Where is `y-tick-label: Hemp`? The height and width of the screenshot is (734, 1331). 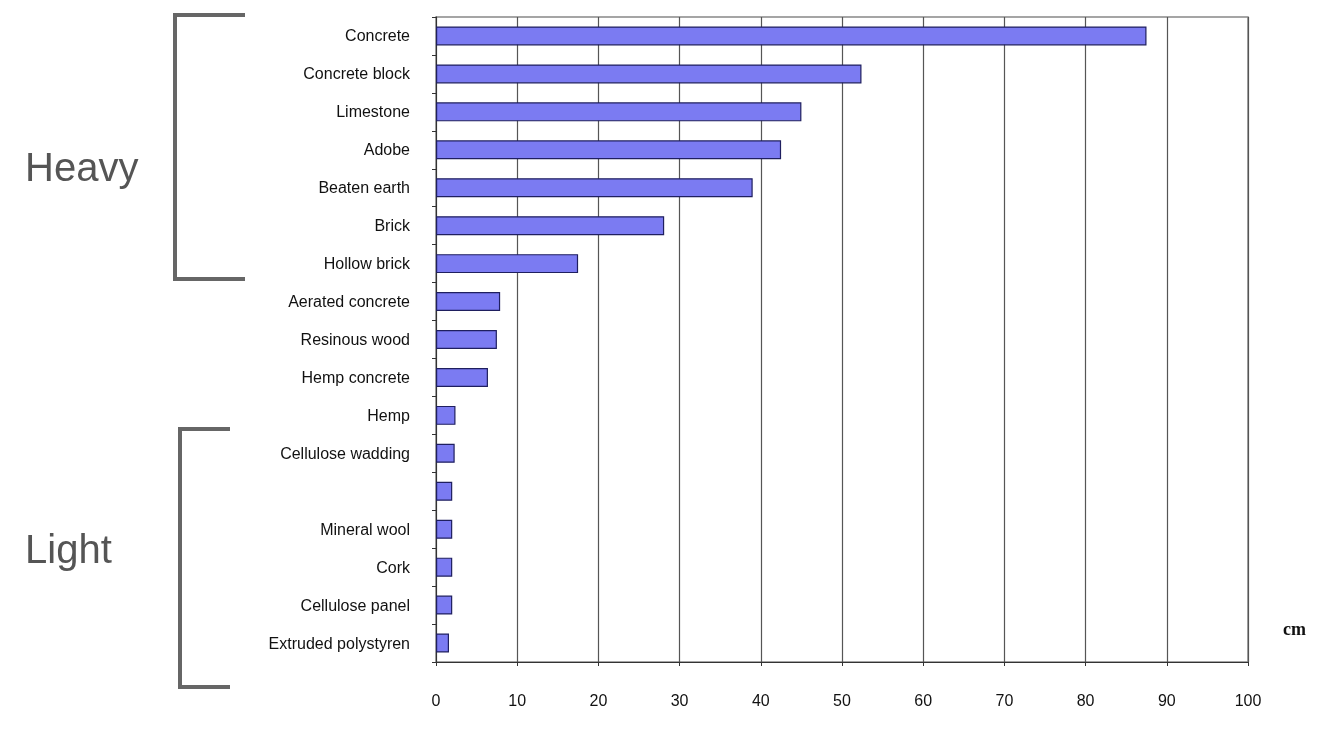 y-tick-label: Hemp is located at coordinates (389, 415).